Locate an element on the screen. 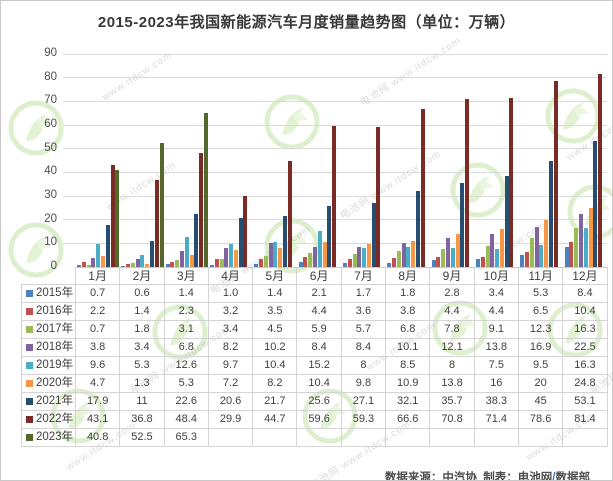  bar-group-9月 is located at coordinates (453, 160).